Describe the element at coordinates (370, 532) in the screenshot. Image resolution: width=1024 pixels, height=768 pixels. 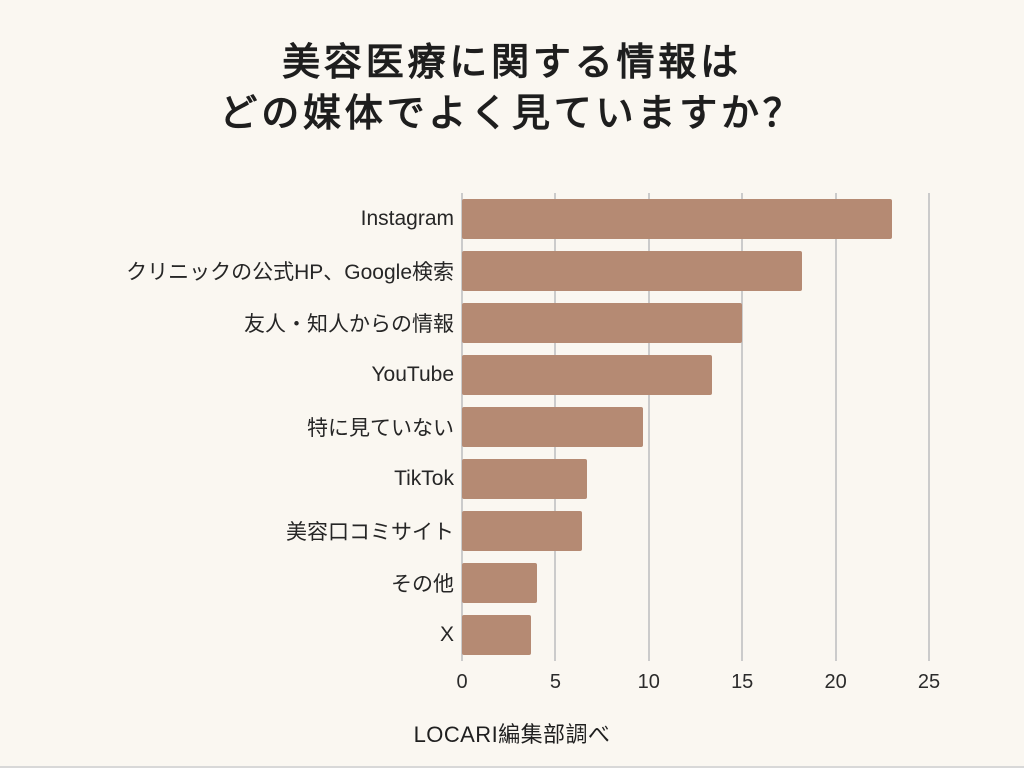
I see `bar-label: 美容口コミサイト` at that location.